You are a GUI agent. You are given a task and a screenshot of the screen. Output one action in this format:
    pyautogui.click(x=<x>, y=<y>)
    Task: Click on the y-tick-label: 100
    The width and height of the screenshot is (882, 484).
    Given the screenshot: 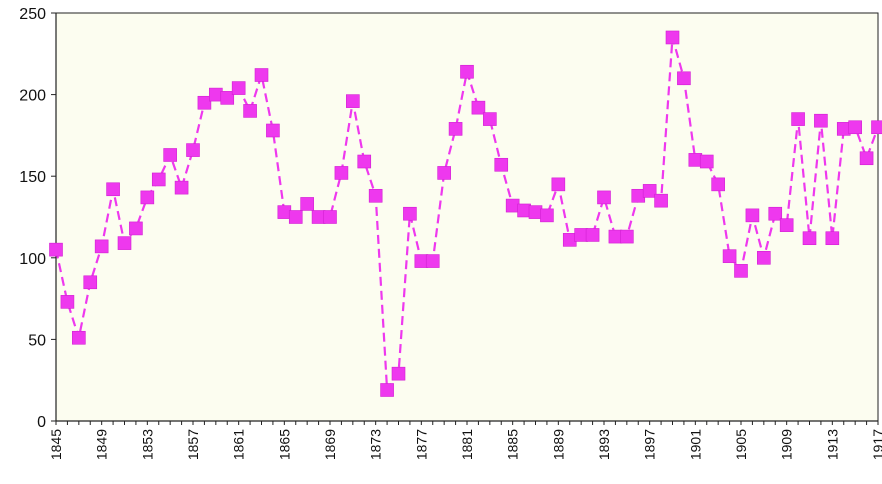 What is the action you would take?
    pyautogui.click(x=32, y=259)
    